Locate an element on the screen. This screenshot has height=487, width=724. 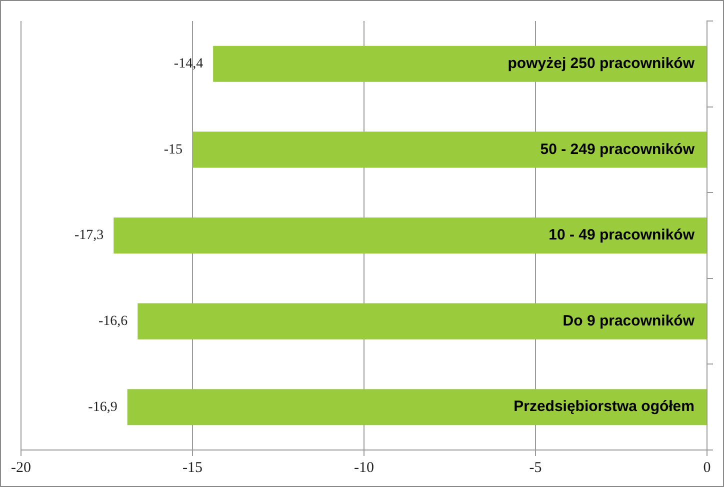
y-tick-label: 10 - 49 pracowników is located at coordinates (621, 235).